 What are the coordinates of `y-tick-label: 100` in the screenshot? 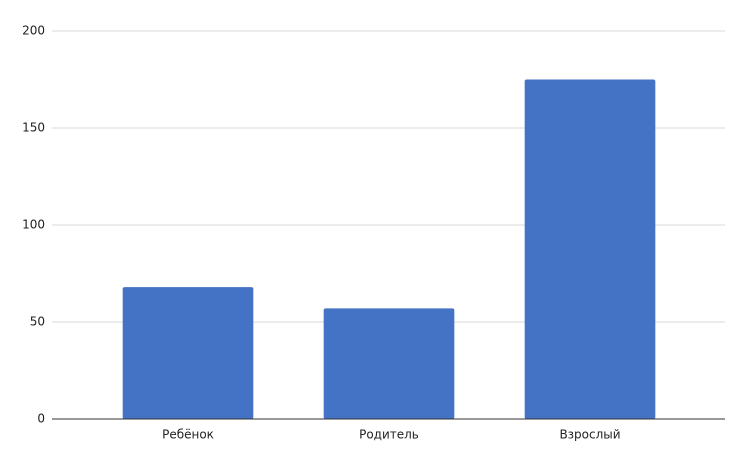 It's located at (33, 225).